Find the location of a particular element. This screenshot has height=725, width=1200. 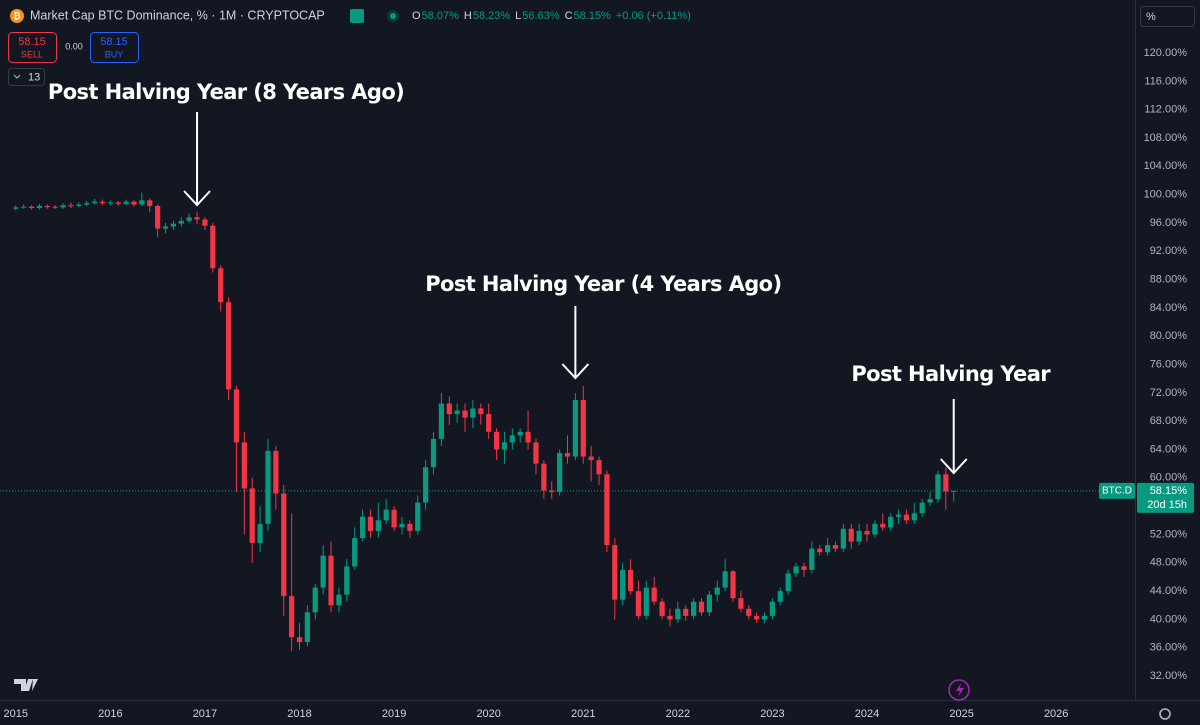

y-tick-label: 108.00% is located at coordinates (1166, 138).